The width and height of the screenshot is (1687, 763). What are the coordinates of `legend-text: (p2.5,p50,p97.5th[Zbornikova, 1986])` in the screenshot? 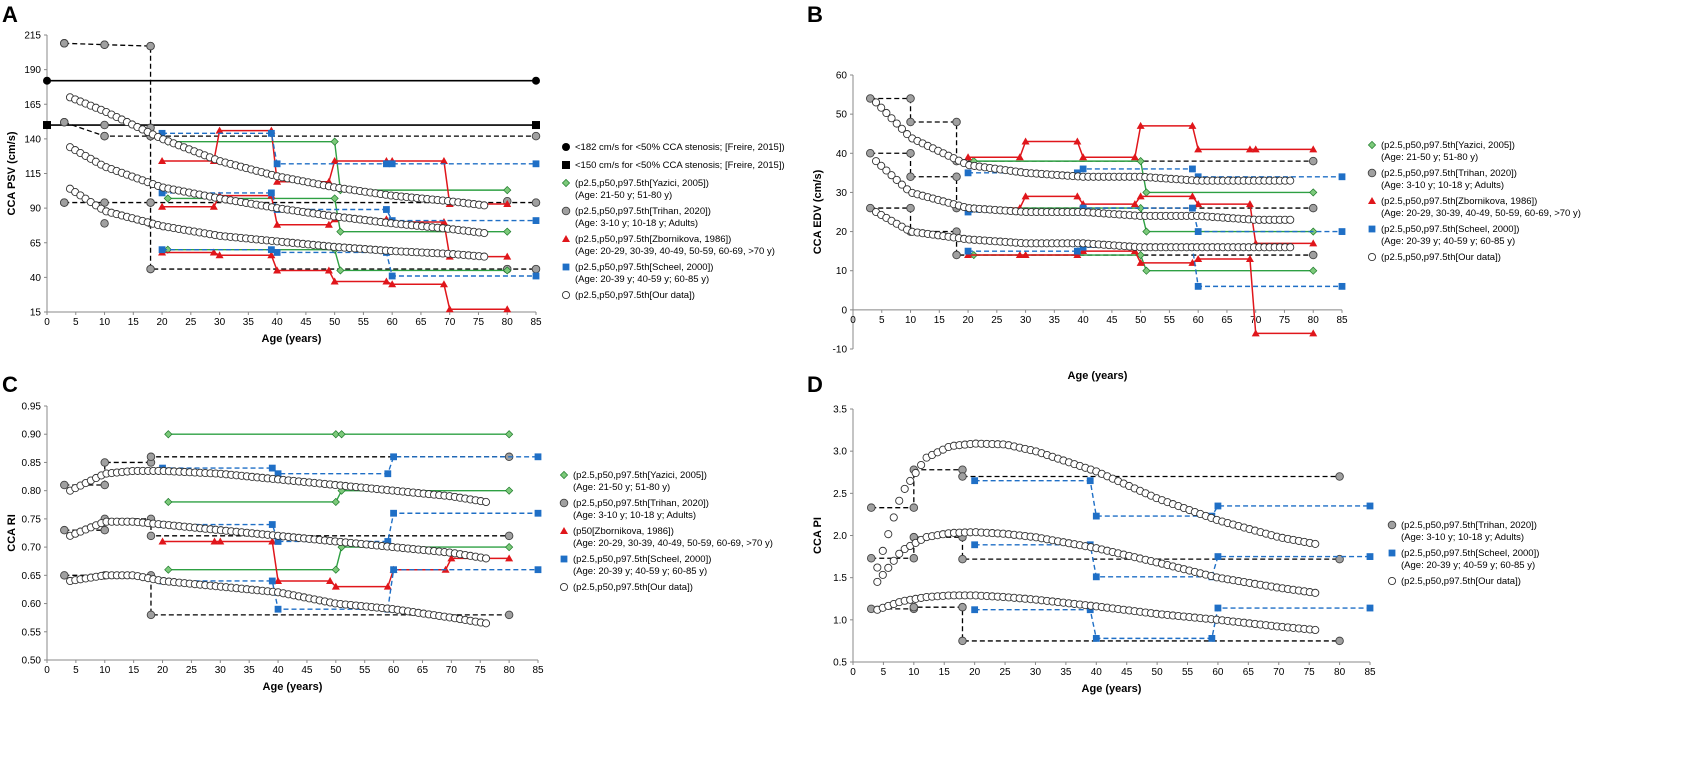 It's located at (1459, 201).